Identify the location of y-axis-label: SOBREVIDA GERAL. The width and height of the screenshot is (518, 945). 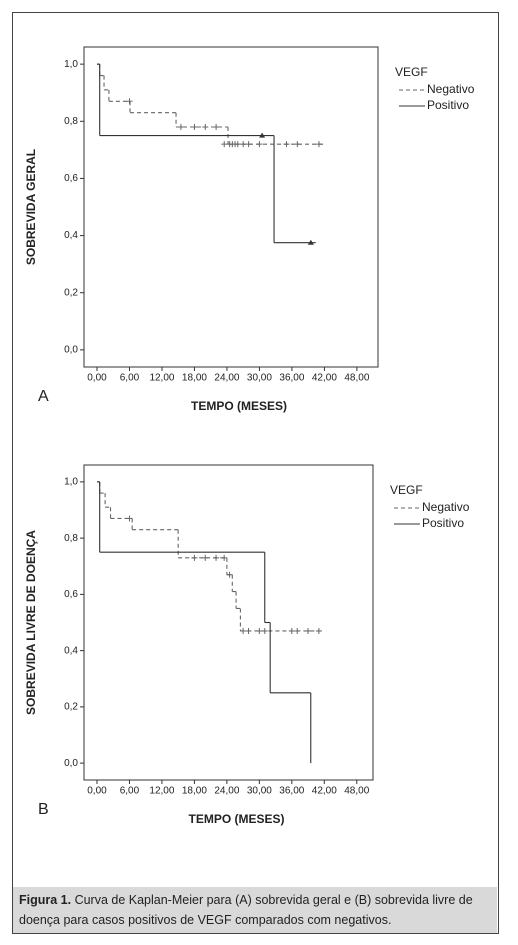
(31, 207).